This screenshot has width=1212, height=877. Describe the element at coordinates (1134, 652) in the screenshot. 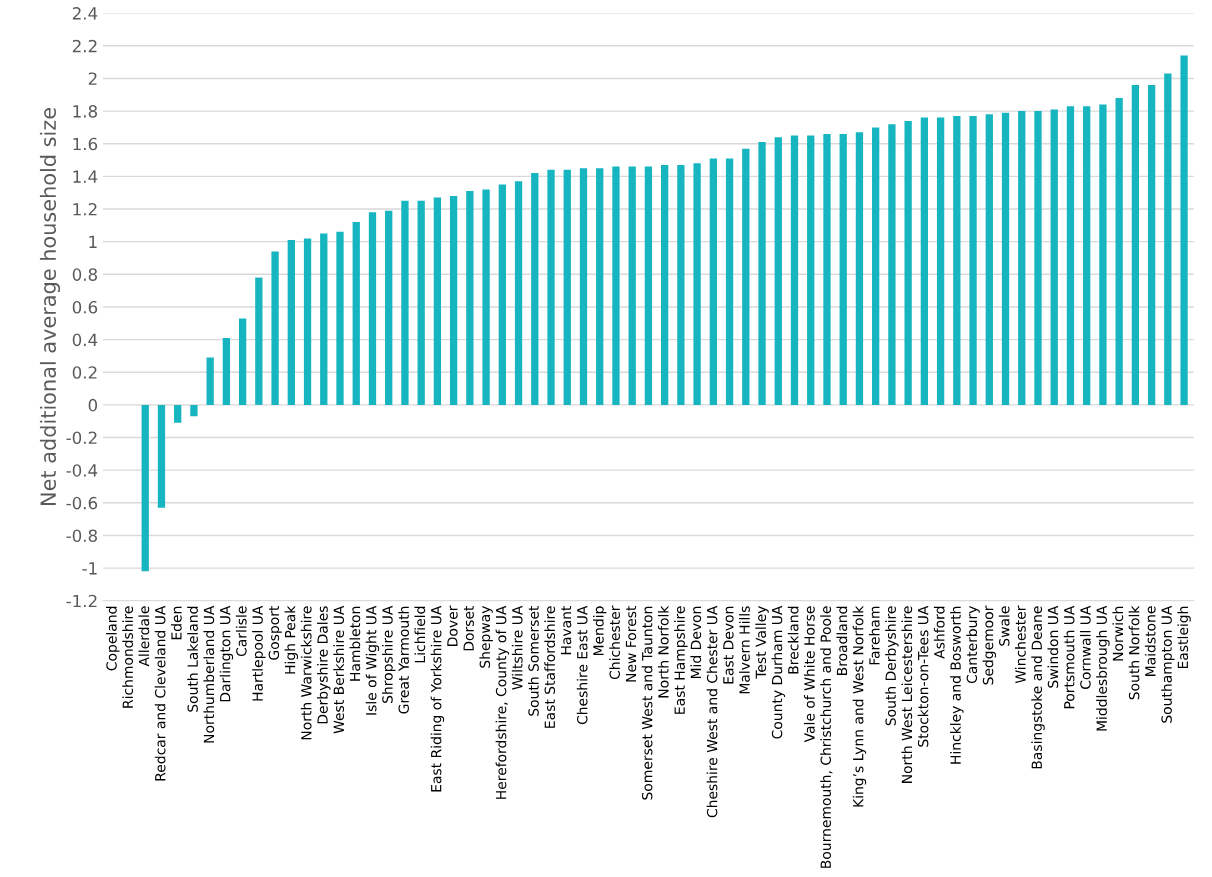

I see `x-tick-label: South Norfolk` at that location.